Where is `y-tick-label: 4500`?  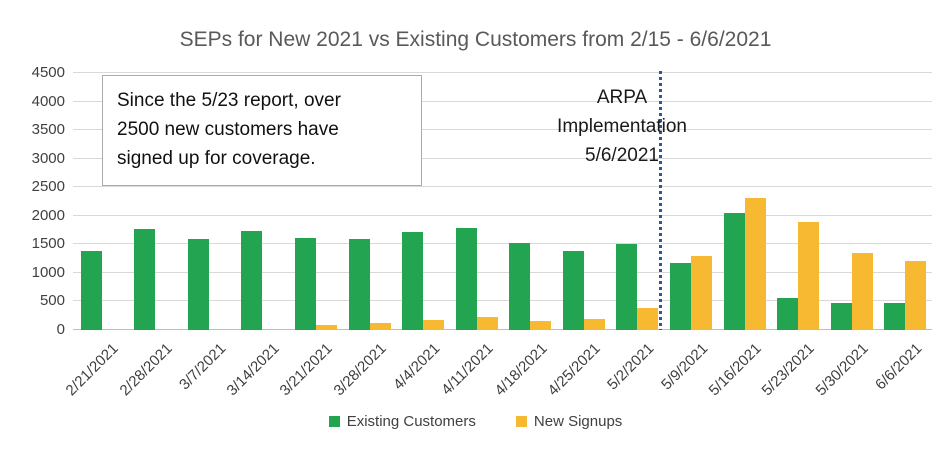
y-tick-label: 4500 is located at coordinates (48, 72).